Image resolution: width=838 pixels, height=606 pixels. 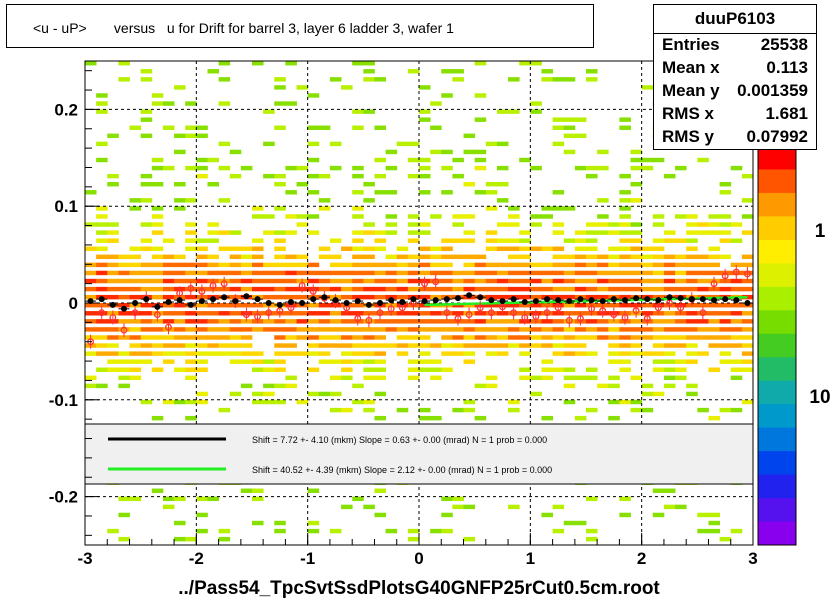 I want to click on y-tick-label: 0, so click(x=73, y=303).